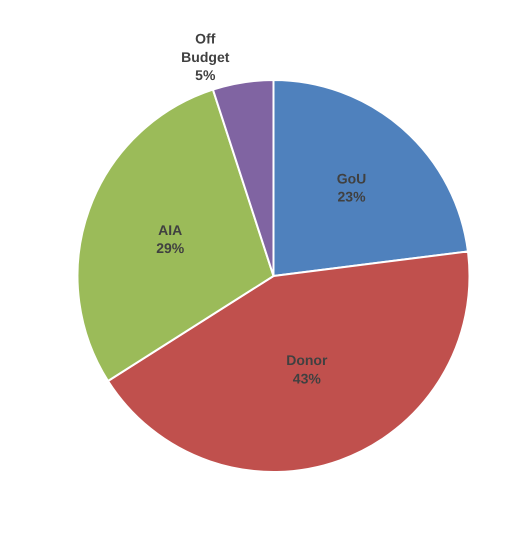 This screenshot has width=527, height=542. Describe the element at coordinates (351, 178) in the screenshot. I see `slice-label: GoU` at that location.